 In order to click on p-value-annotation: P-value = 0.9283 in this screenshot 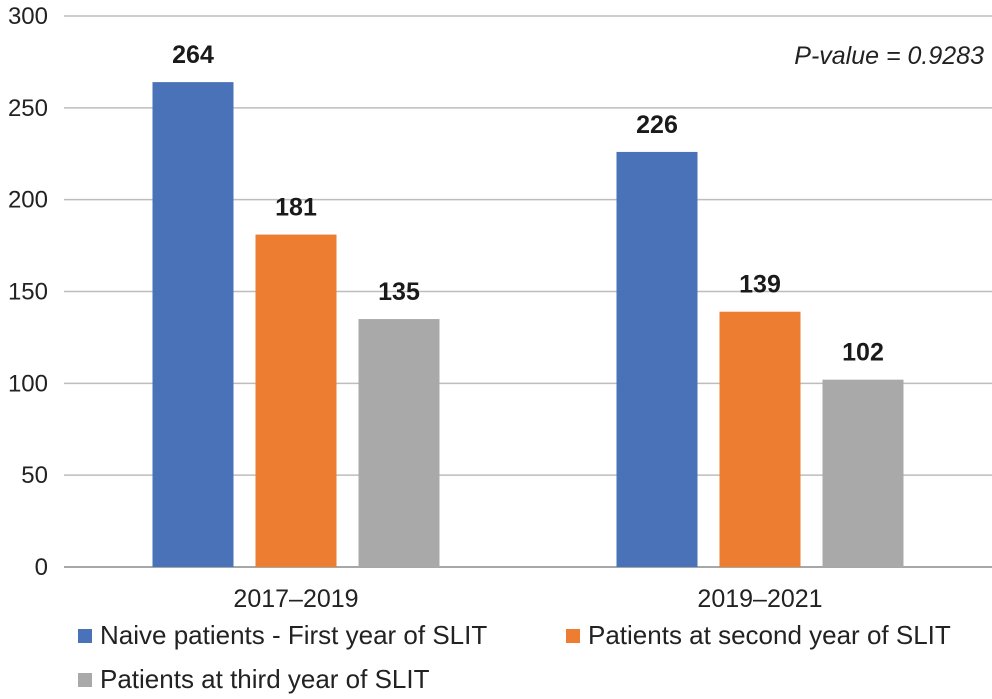, I will do `click(889, 56)`.